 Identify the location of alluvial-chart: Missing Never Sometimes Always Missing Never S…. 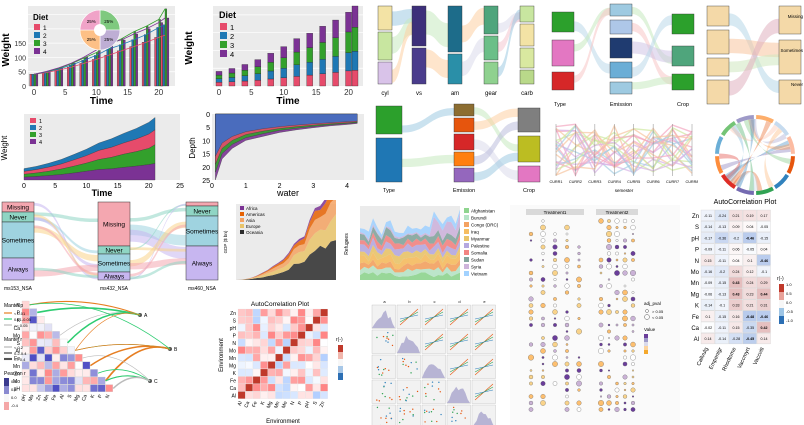
(110, 246).